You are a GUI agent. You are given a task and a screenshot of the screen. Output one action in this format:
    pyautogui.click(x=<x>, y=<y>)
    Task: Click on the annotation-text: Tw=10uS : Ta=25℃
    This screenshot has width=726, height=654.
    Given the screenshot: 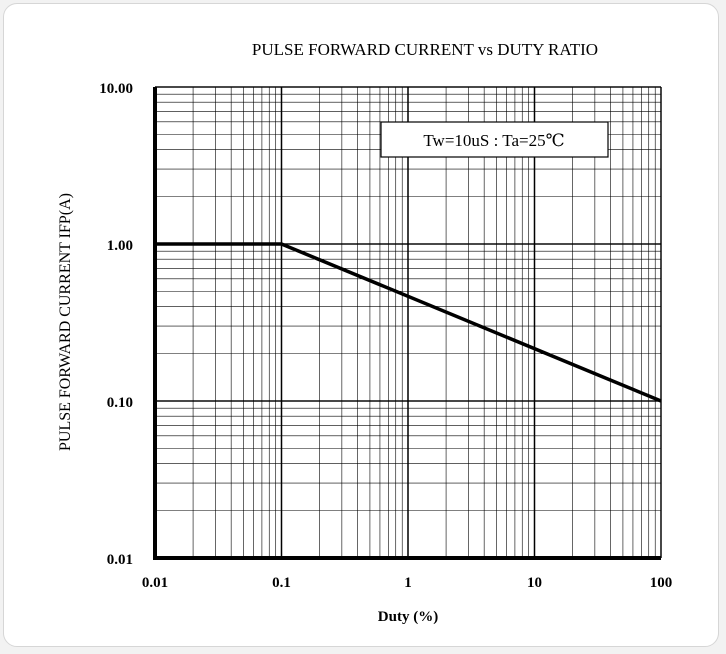 What is the action you would take?
    pyautogui.click(x=493, y=140)
    